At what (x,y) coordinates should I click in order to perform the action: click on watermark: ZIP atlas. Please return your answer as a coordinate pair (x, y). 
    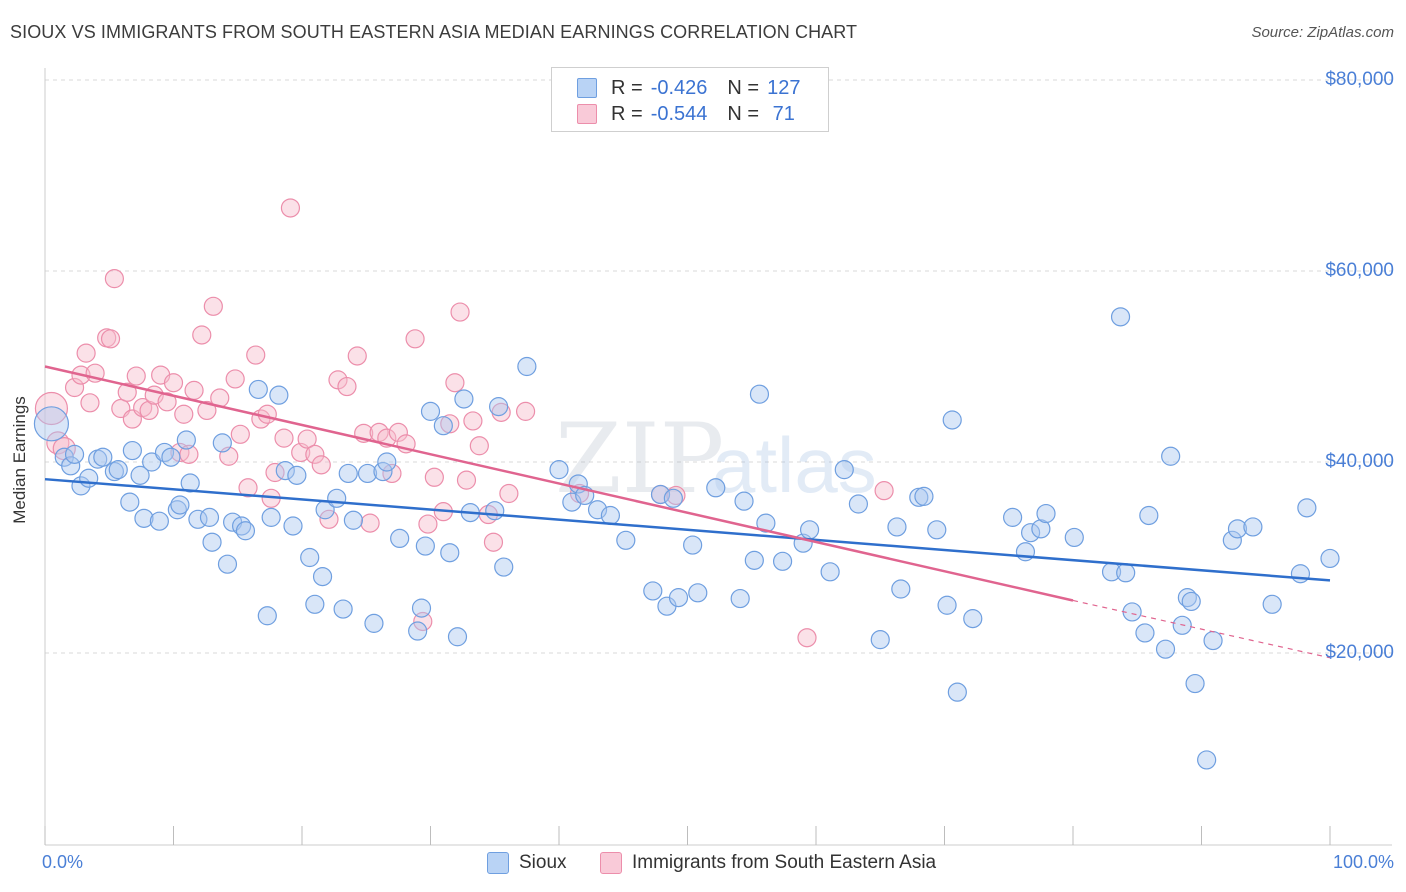
    Looking at the image, I should click on (716, 459).